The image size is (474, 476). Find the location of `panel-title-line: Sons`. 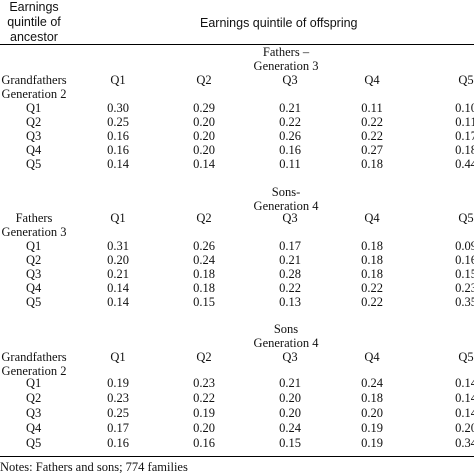

panel-title-line: Sons is located at coordinates (286, 329).